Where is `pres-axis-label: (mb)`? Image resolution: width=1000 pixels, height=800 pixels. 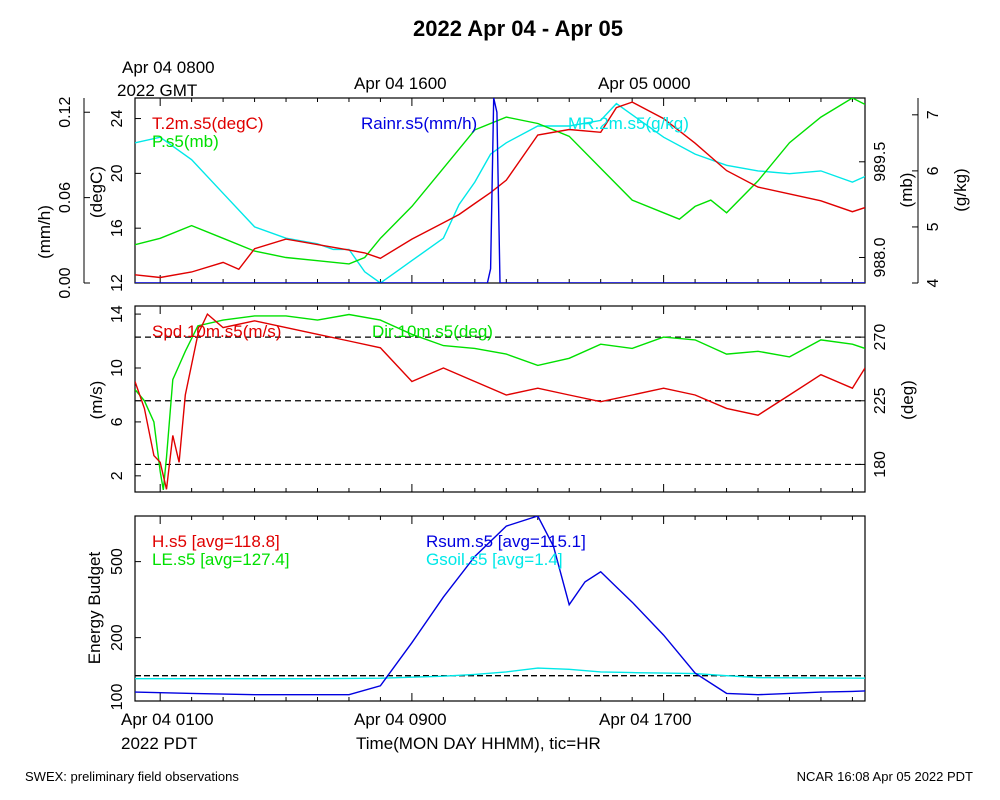
pres-axis-label: (mb) is located at coordinates (906, 190).